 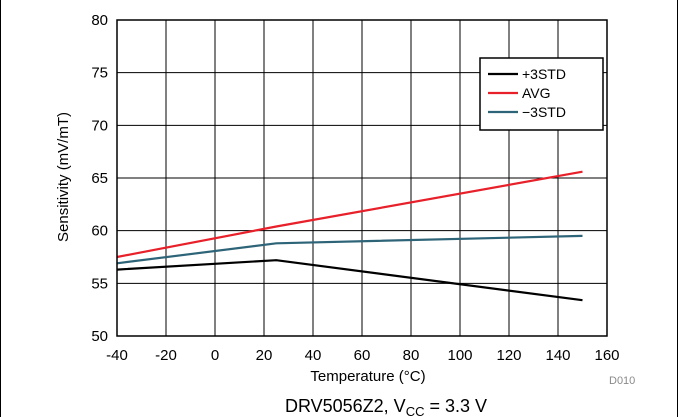 I want to click on y-tick-label: 80, so click(x=99, y=20).